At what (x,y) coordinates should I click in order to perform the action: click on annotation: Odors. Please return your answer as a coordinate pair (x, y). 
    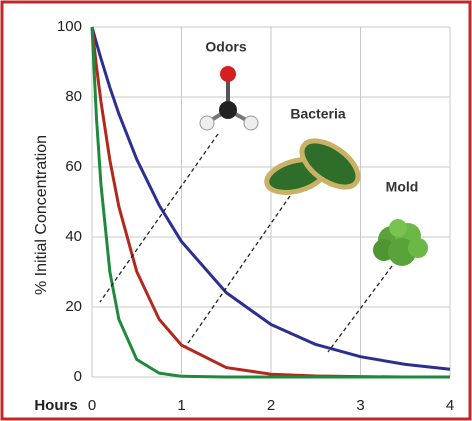
    Looking at the image, I should click on (225, 47).